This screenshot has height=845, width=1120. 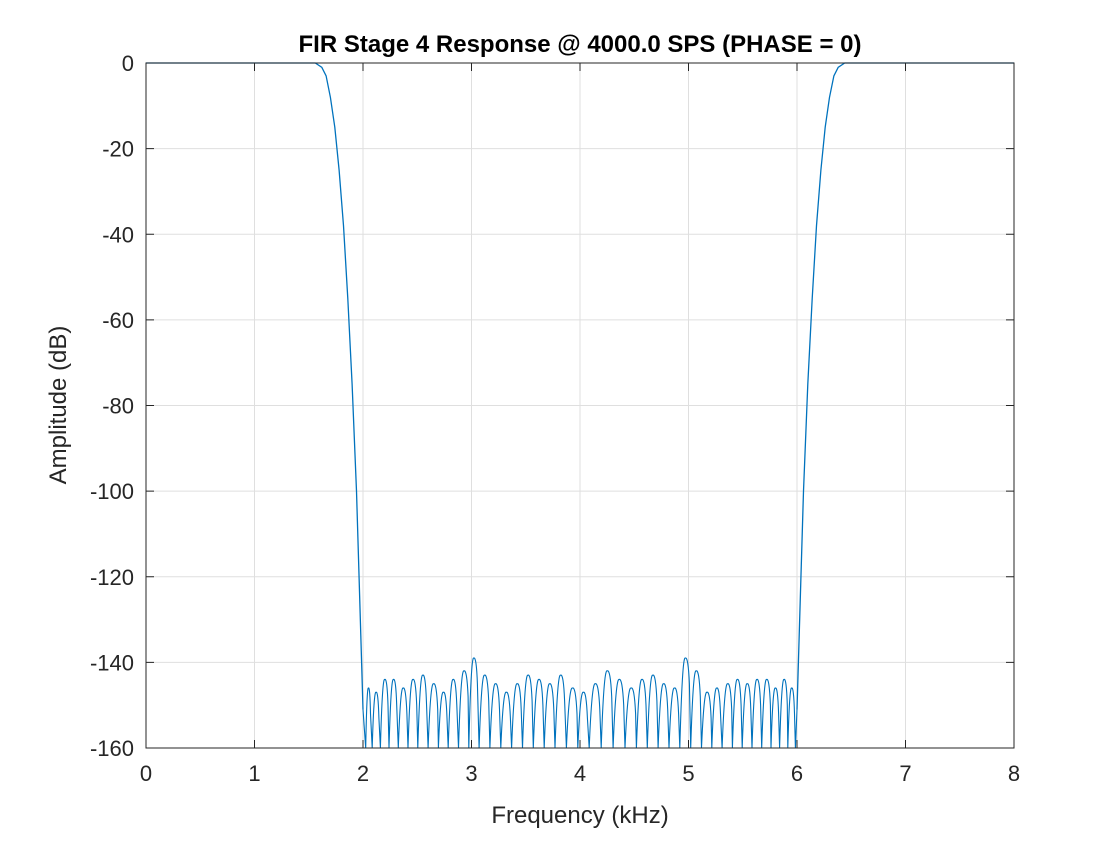 What do you see at coordinates (688, 773) in the screenshot?
I see `x-tick-label: 5` at bounding box center [688, 773].